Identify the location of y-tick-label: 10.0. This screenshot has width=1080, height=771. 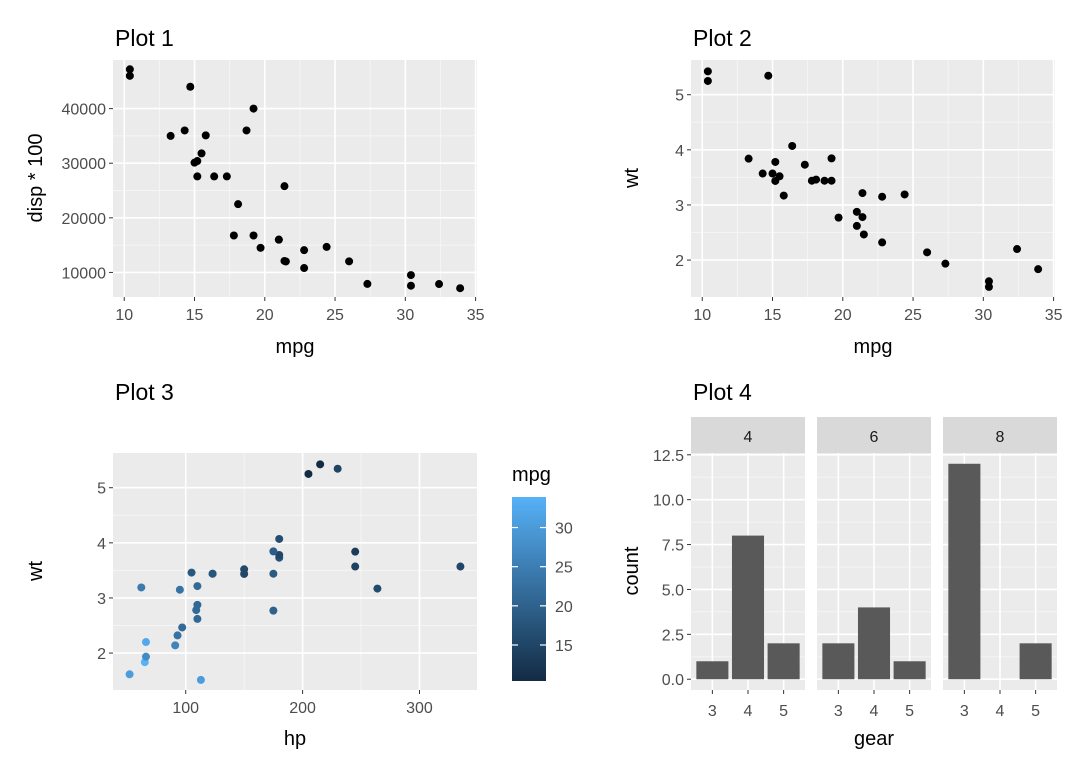
(668, 501).